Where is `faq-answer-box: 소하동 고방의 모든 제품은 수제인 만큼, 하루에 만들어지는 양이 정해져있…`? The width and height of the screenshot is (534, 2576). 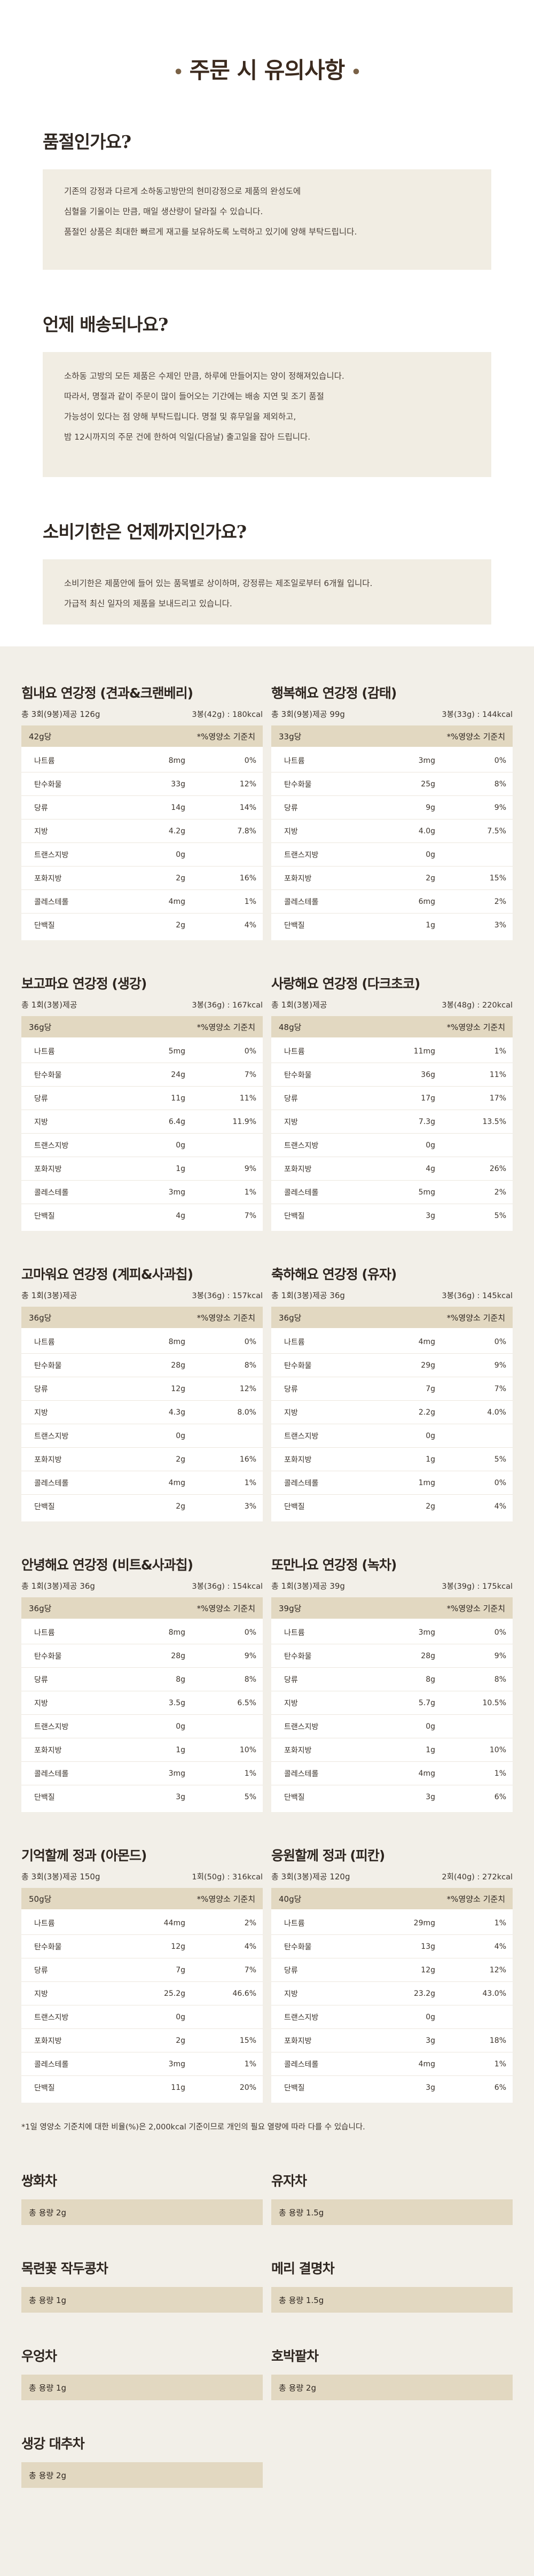
faq-answer-box: 소하동 고방의 모든 제품은 수제인 만큼, 하루에 만들어지는 양이 정해져있… is located at coordinates (267, 414).